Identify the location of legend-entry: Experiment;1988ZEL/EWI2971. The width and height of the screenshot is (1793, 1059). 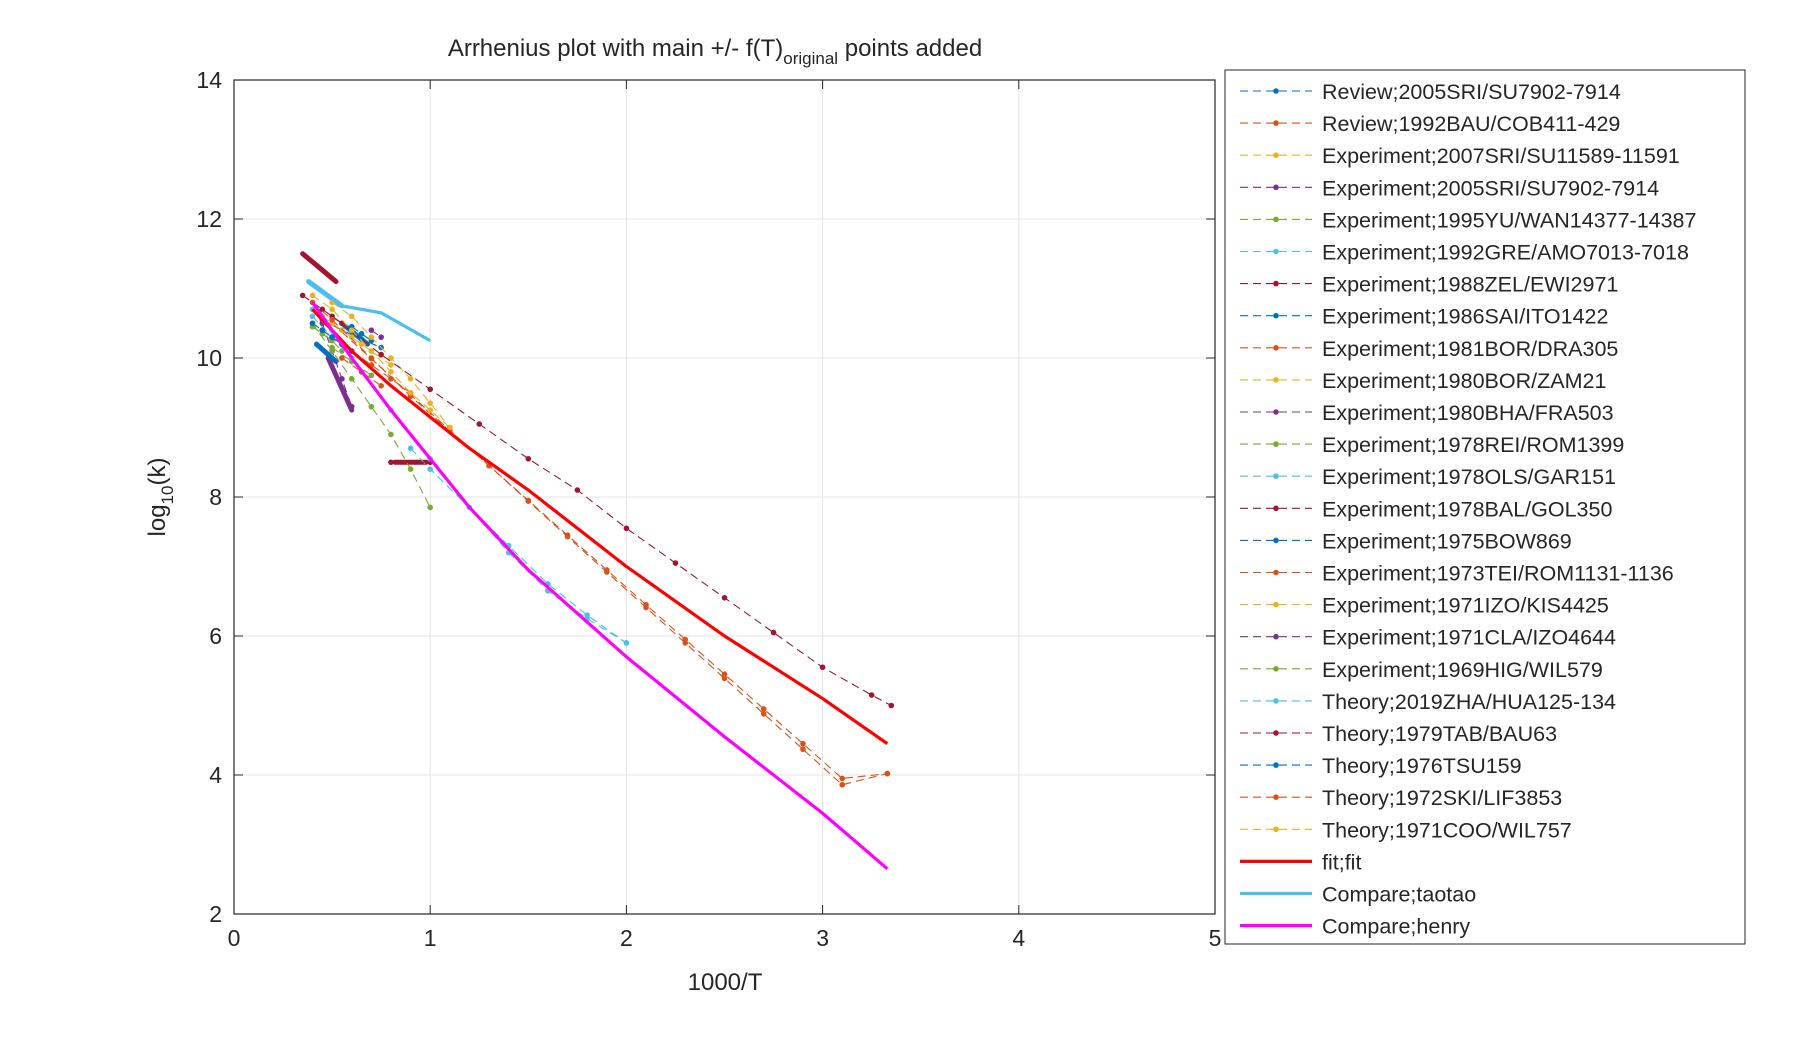
(1429, 285).